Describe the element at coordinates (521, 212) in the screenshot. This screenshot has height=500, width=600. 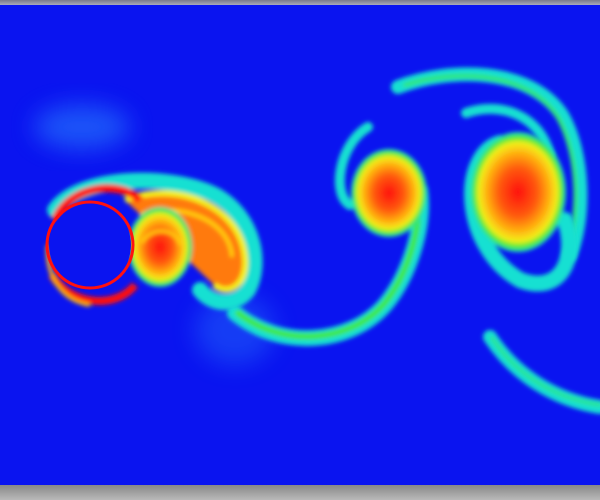
I see `vortex-right` at that location.